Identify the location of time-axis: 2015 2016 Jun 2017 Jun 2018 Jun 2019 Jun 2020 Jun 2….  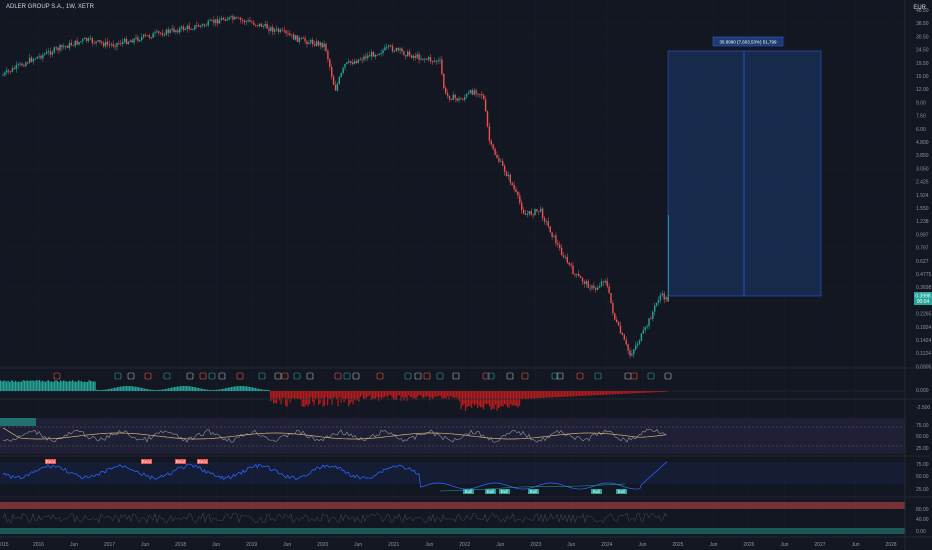
(448, 545).